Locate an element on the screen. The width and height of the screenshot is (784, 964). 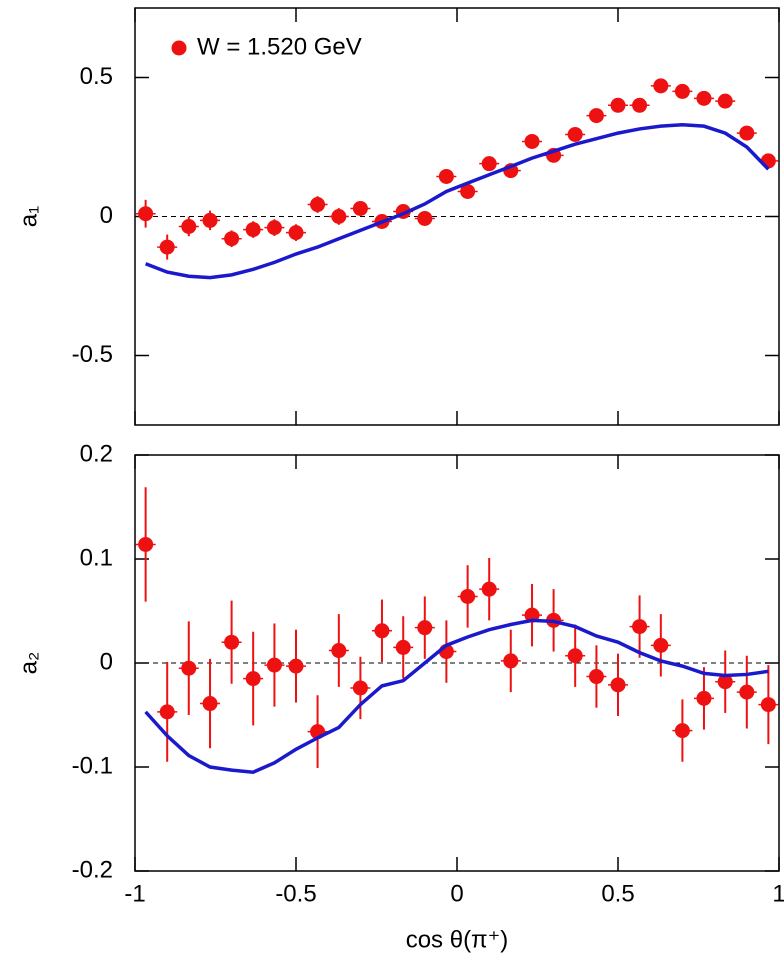
x-tick-label: 0.5 is located at coordinates (617, 893).